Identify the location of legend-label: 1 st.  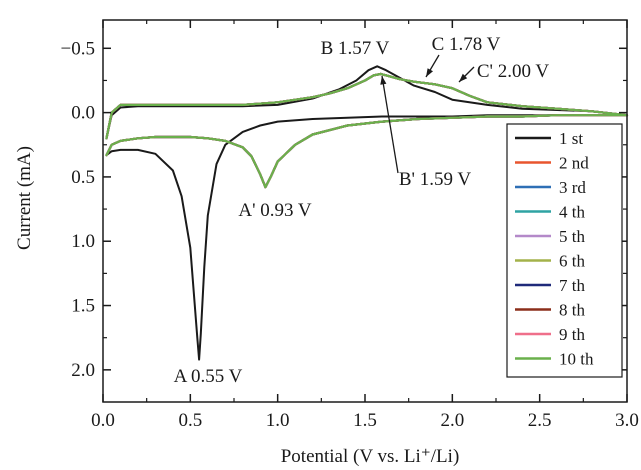
(571, 138).